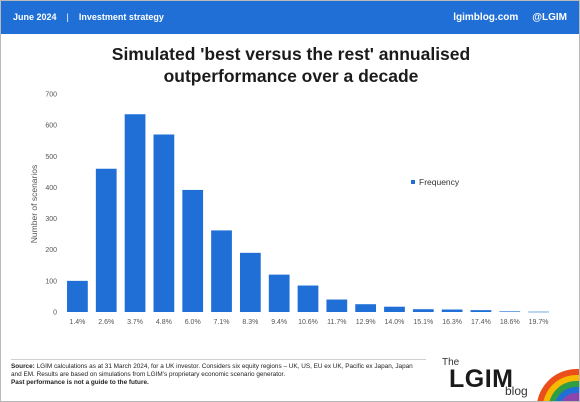 This screenshot has height=402, width=580. Describe the element at coordinates (558, 384) in the screenshot. I see `umbrella-icon` at that location.